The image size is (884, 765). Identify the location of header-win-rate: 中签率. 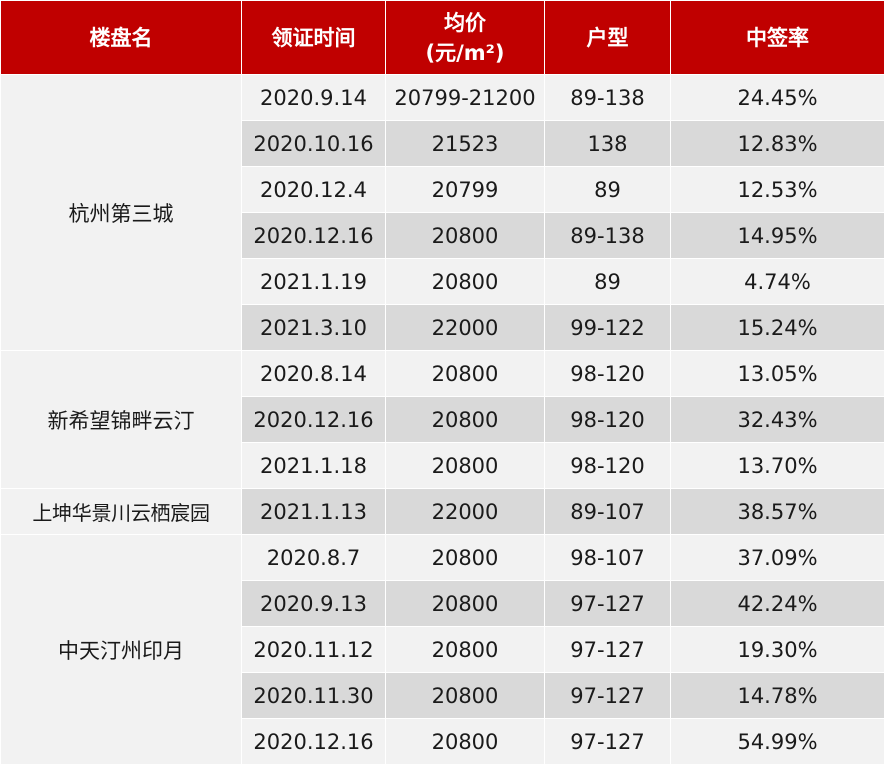
(777, 38).